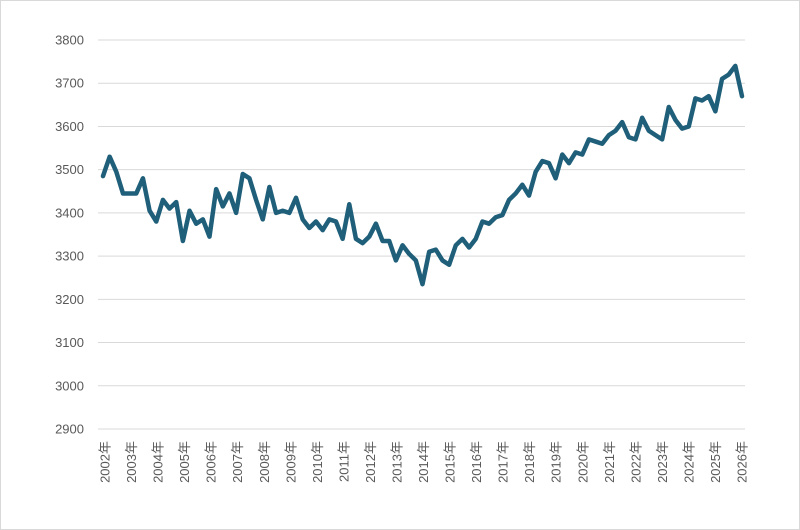  I want to click on x-tick-label: 2014年, so click(423, 462).